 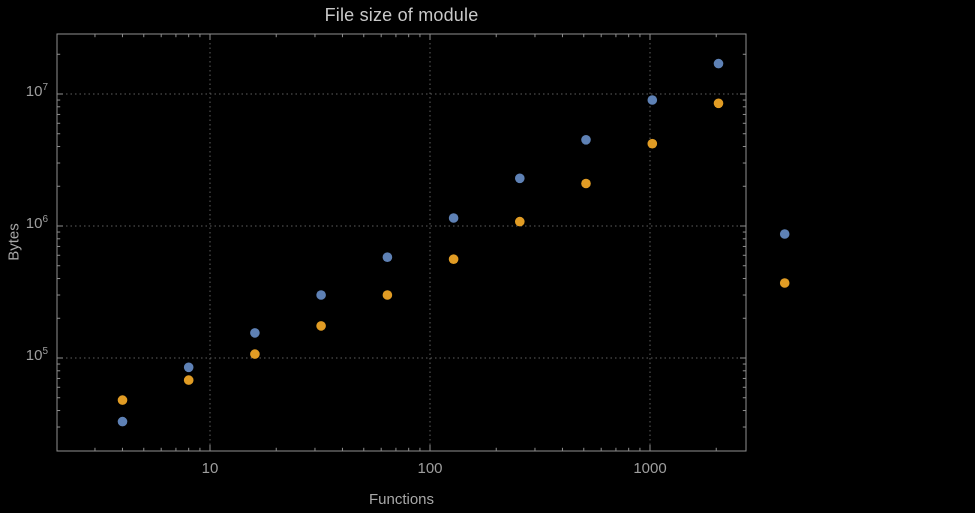 I want to click on y-tick-label: 105, so click(x=24, y=355).